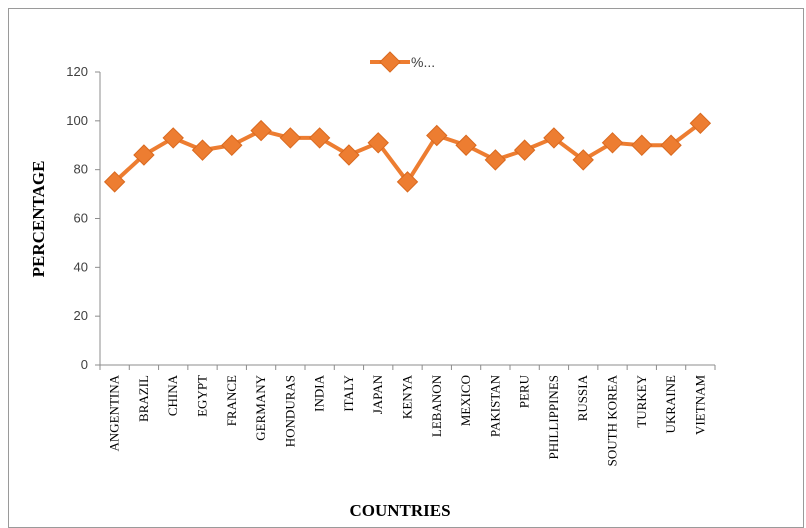  I want to click on y-tick-label: 100, so click(77, 120).